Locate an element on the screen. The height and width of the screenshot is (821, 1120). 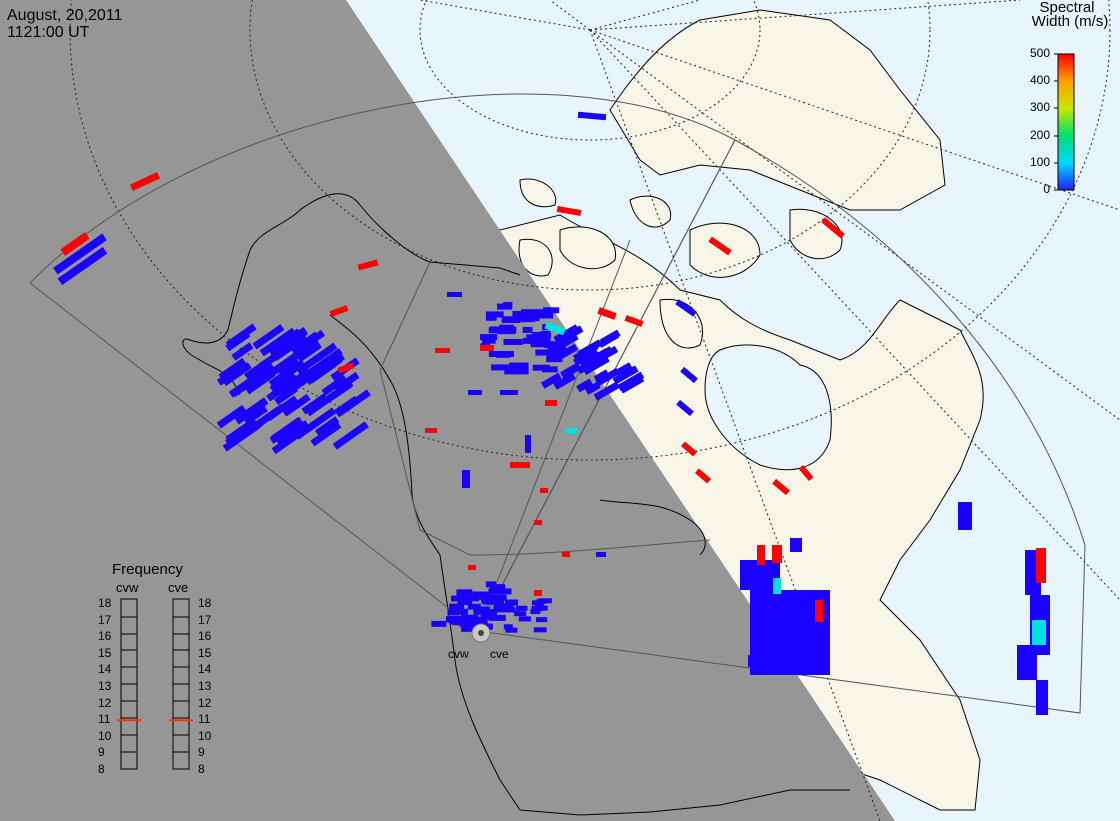
frequency-title: Frequency is located at coordinates (147, 569).